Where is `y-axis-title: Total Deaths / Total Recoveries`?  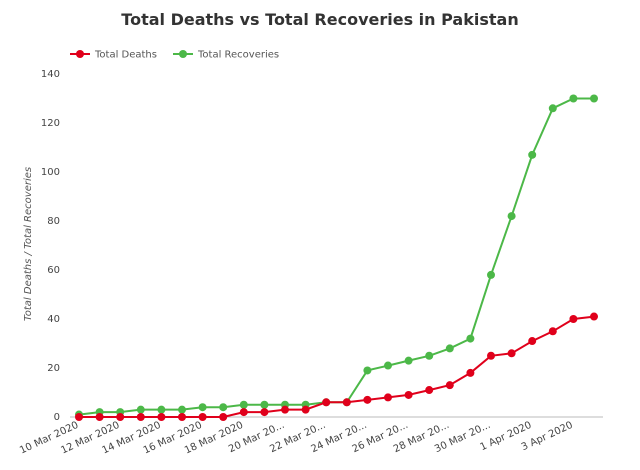
y-axis-title: Total Deaths / Total Recoveries is located at coordinates (28, 244).